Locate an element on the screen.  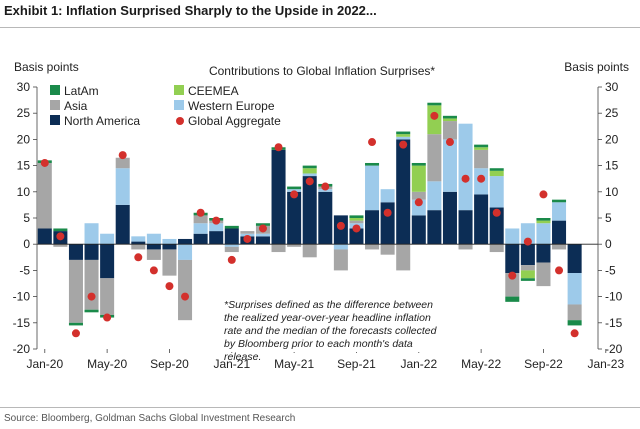
x-tick-label: Sep-21 is located at coordinates (356, 364).